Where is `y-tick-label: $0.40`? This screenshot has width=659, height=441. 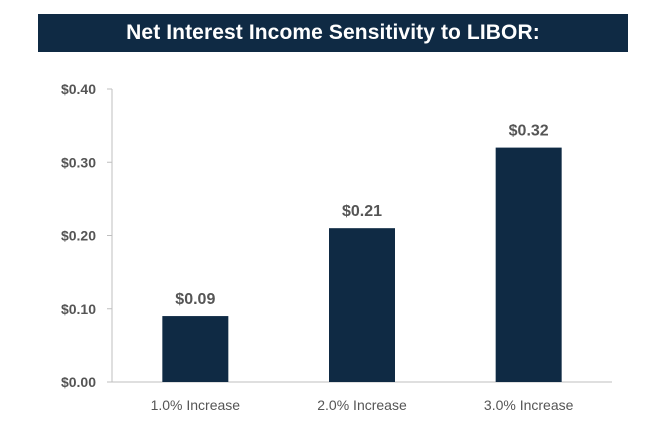 y-tick-label: $0.40 is located at coordinates (78, 89).